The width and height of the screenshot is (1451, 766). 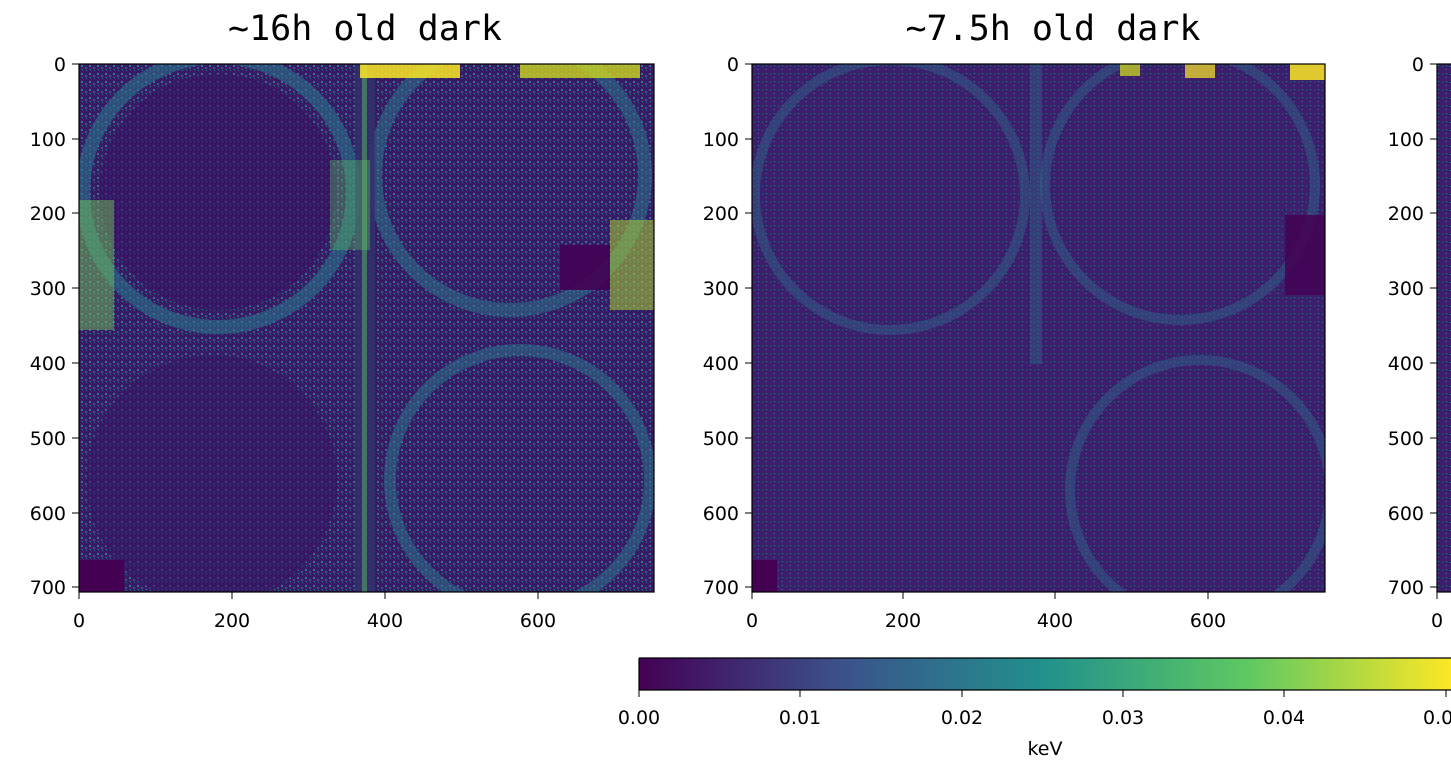 I want to click on colorbar-tick-label: 0.00, so click(x=639, y=718).